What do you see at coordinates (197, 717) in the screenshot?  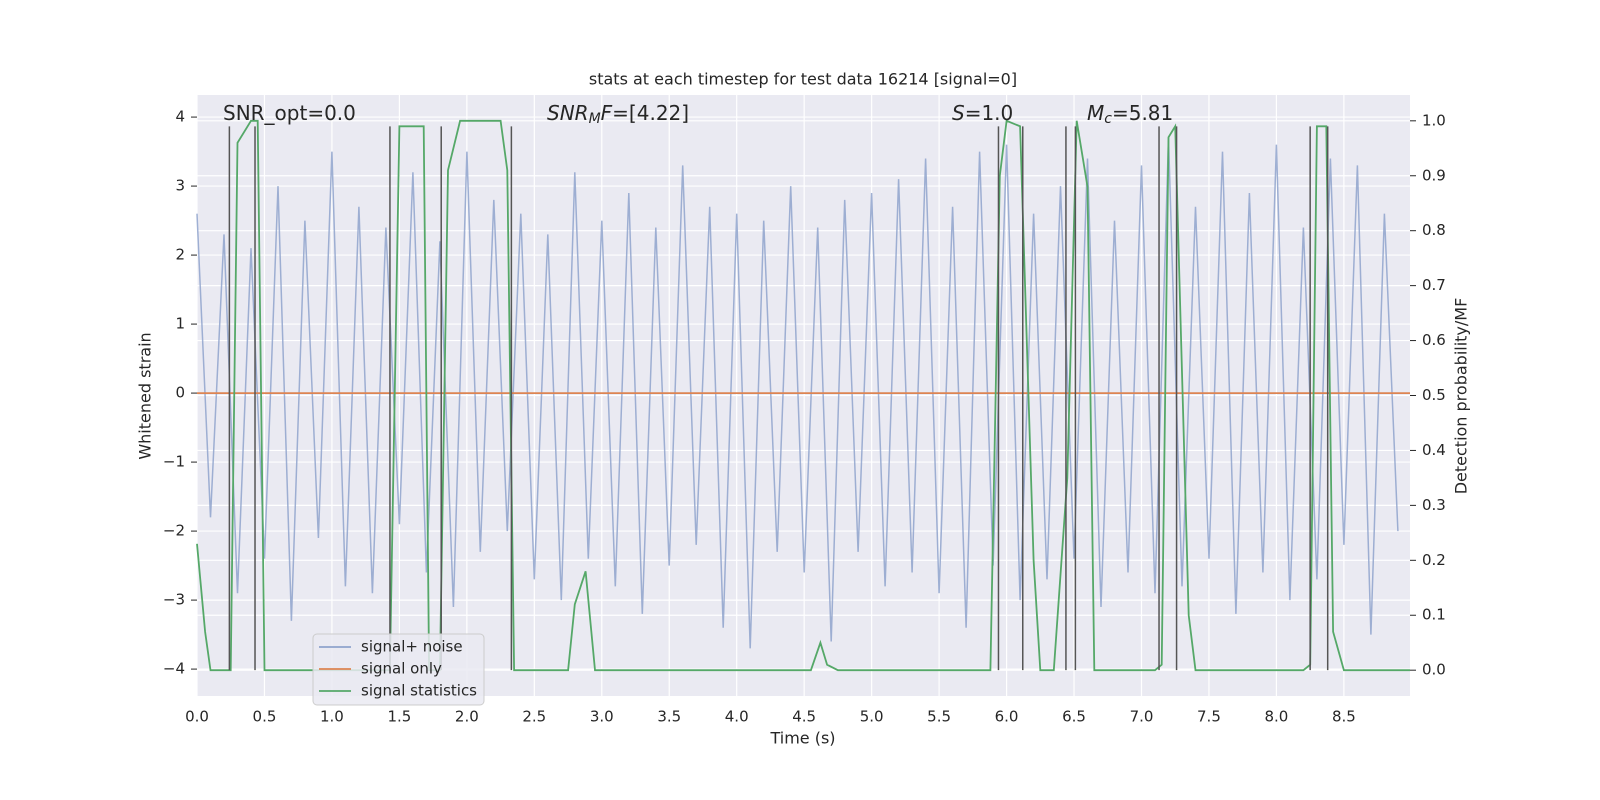 I see `x-tick-label: 0.0` at bounding box center [197, 717].